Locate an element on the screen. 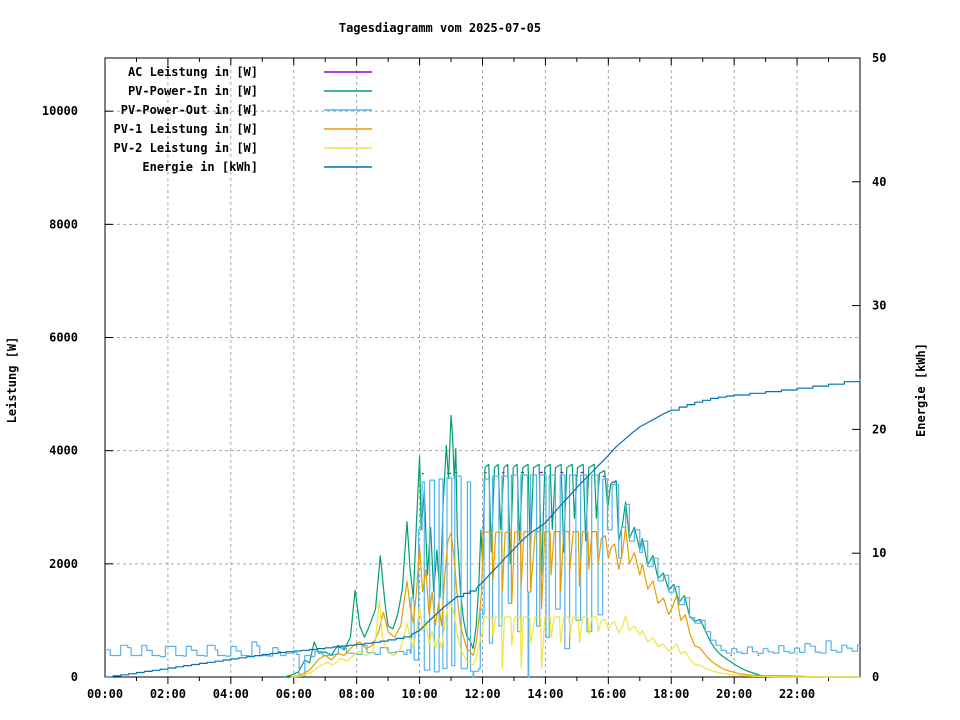 The height and width of the screenshot is (720, 960). x-tick-label: 10:00 is located at coordinates (420, 694).